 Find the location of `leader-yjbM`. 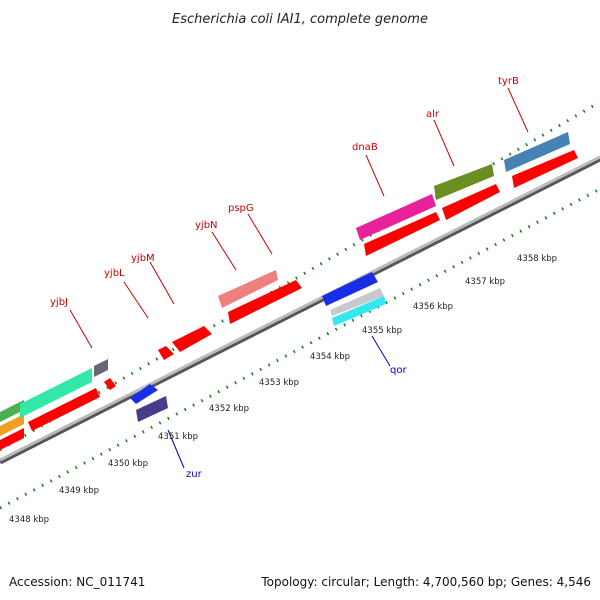

leader-yjbM is located at coordinates (162, 283).